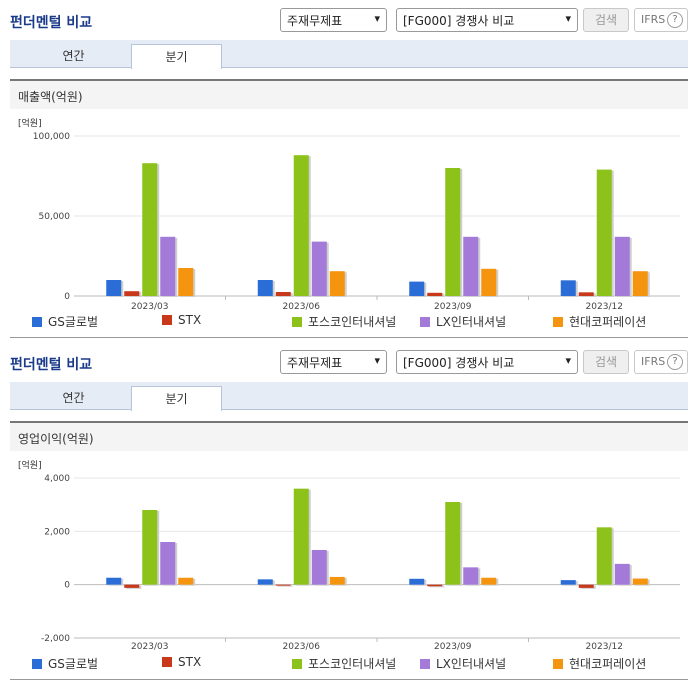  What do you see at coordinates (604, 306) in the screenshot?
I see `x-tick-label: 2023/12` at bounding box center [604, 306].